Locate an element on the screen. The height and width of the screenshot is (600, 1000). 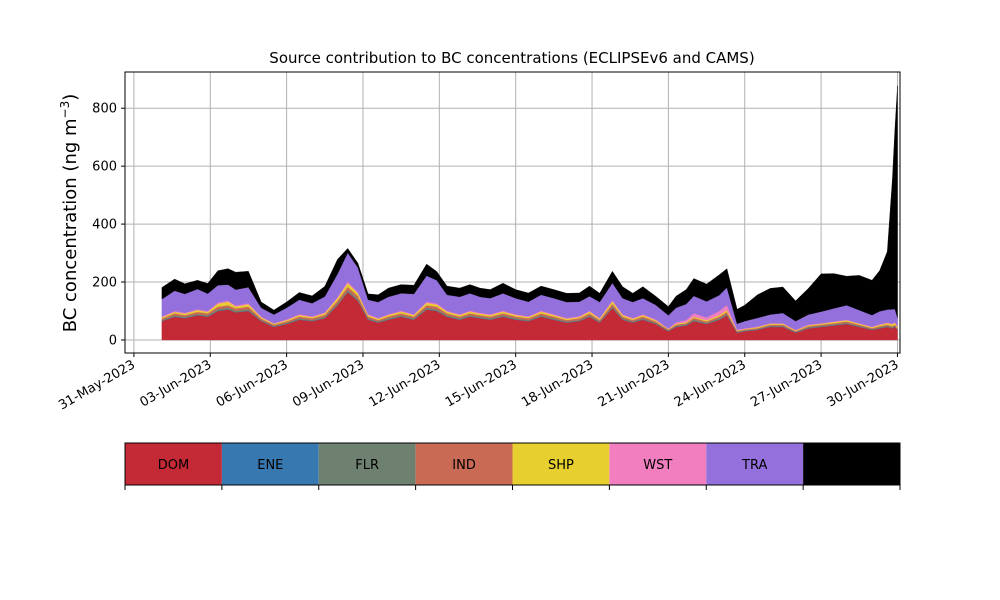
y-tick-label: 600 is located at coordinates (104, 167).